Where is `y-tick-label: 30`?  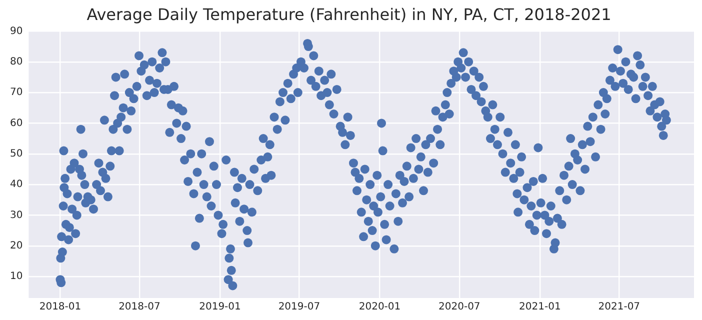
y-tick-label: 30 is located at coordinates (16, 215).